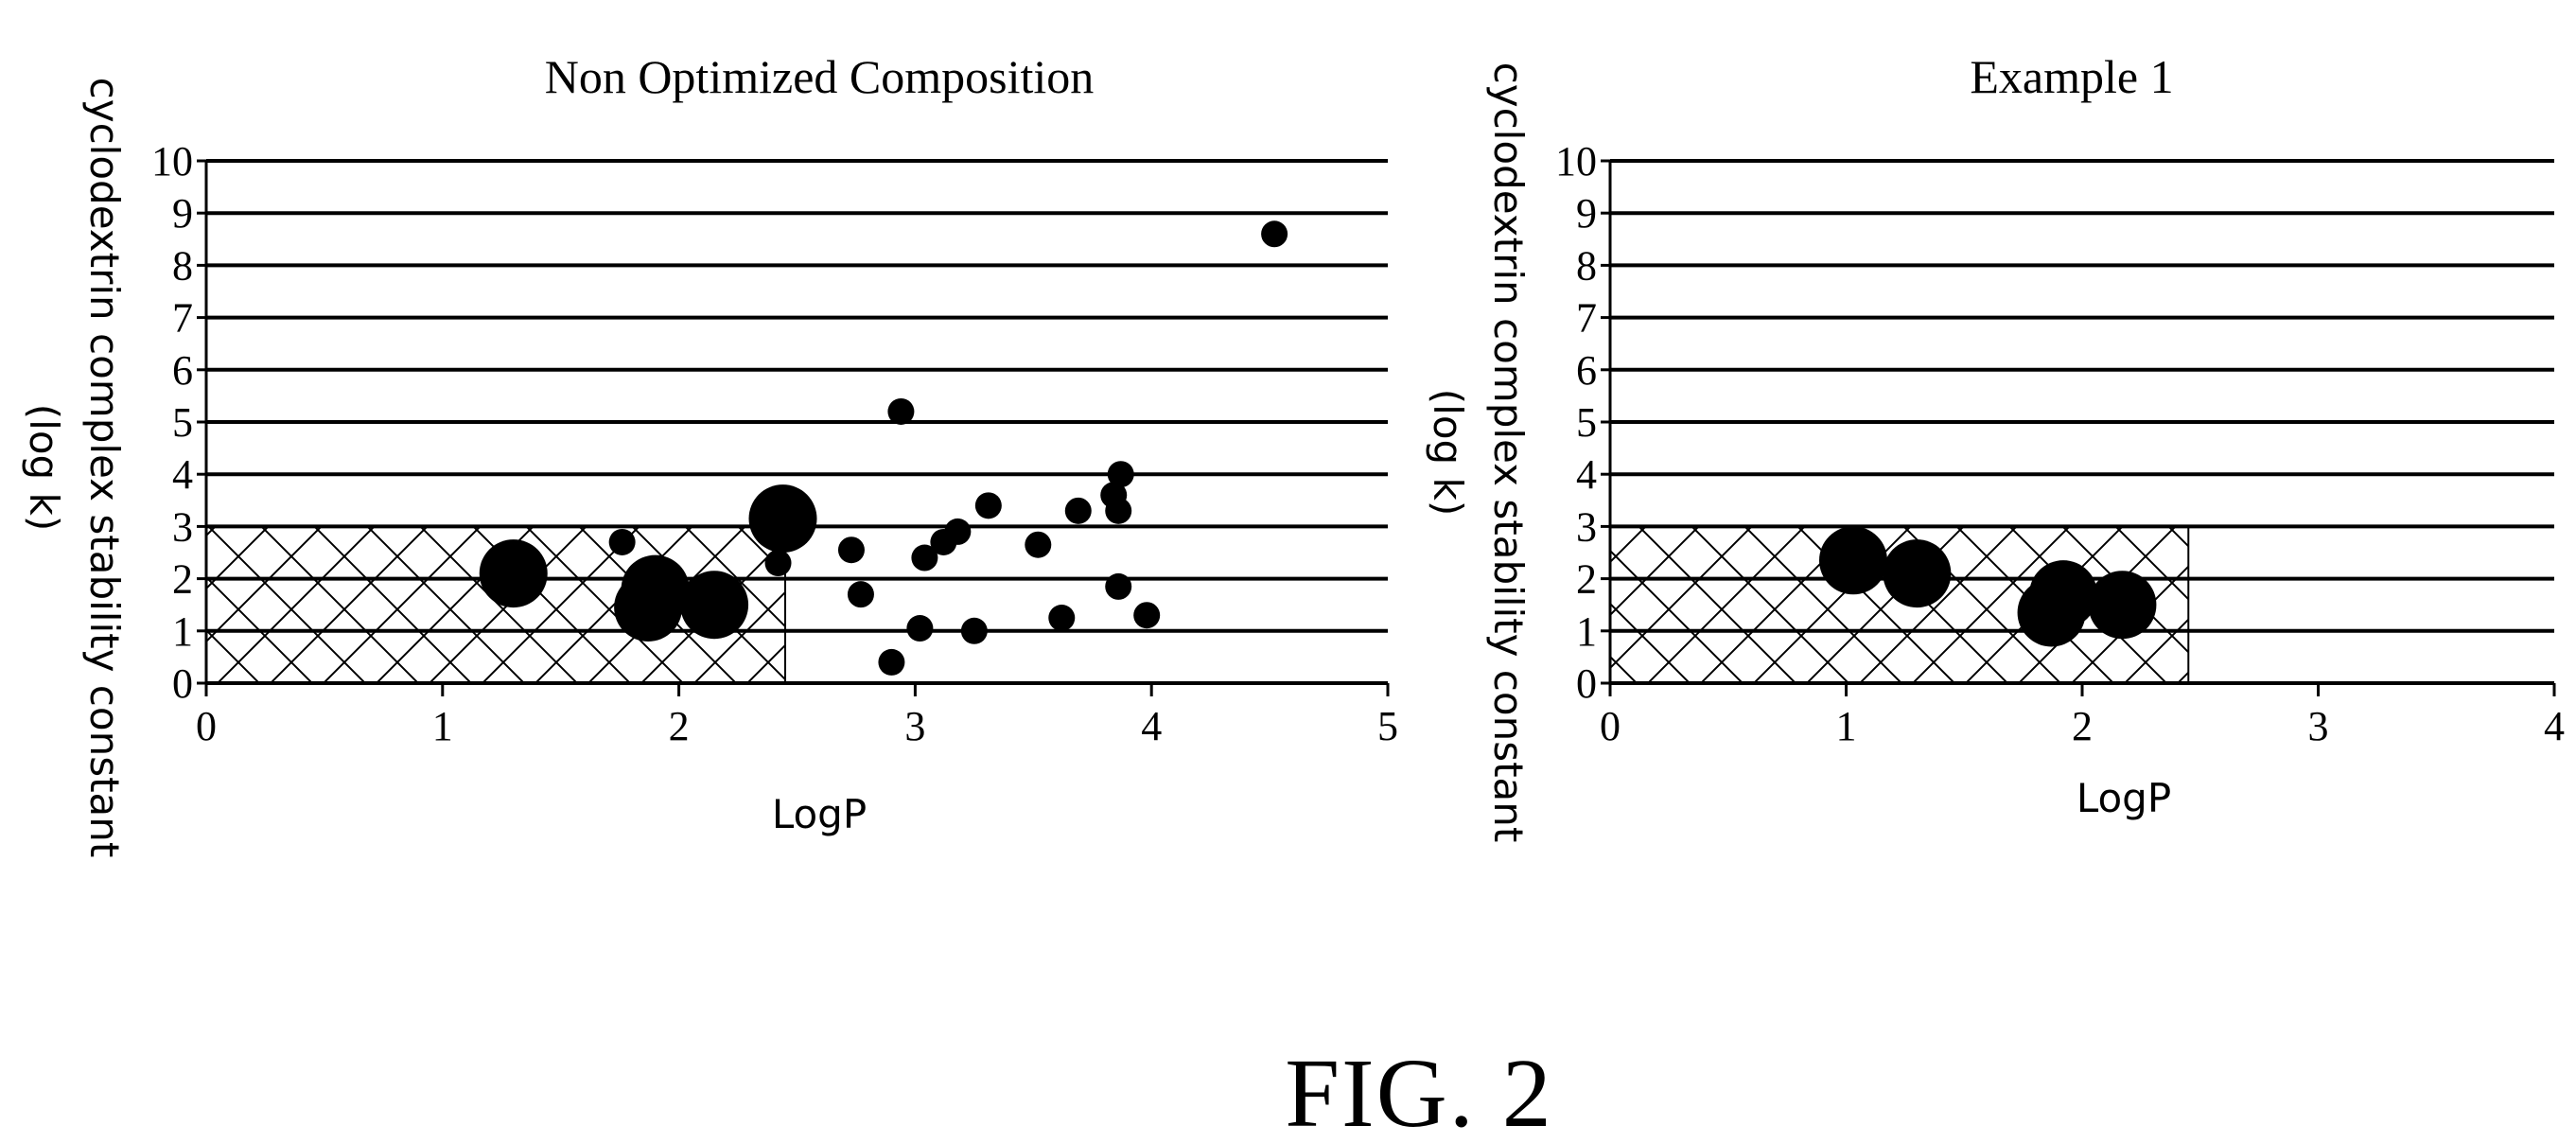  What do you see at coordinates (820, 76) in the screenshot?
I see `chart-title: Non Optimized Composition` at bounding box center [820, 76].